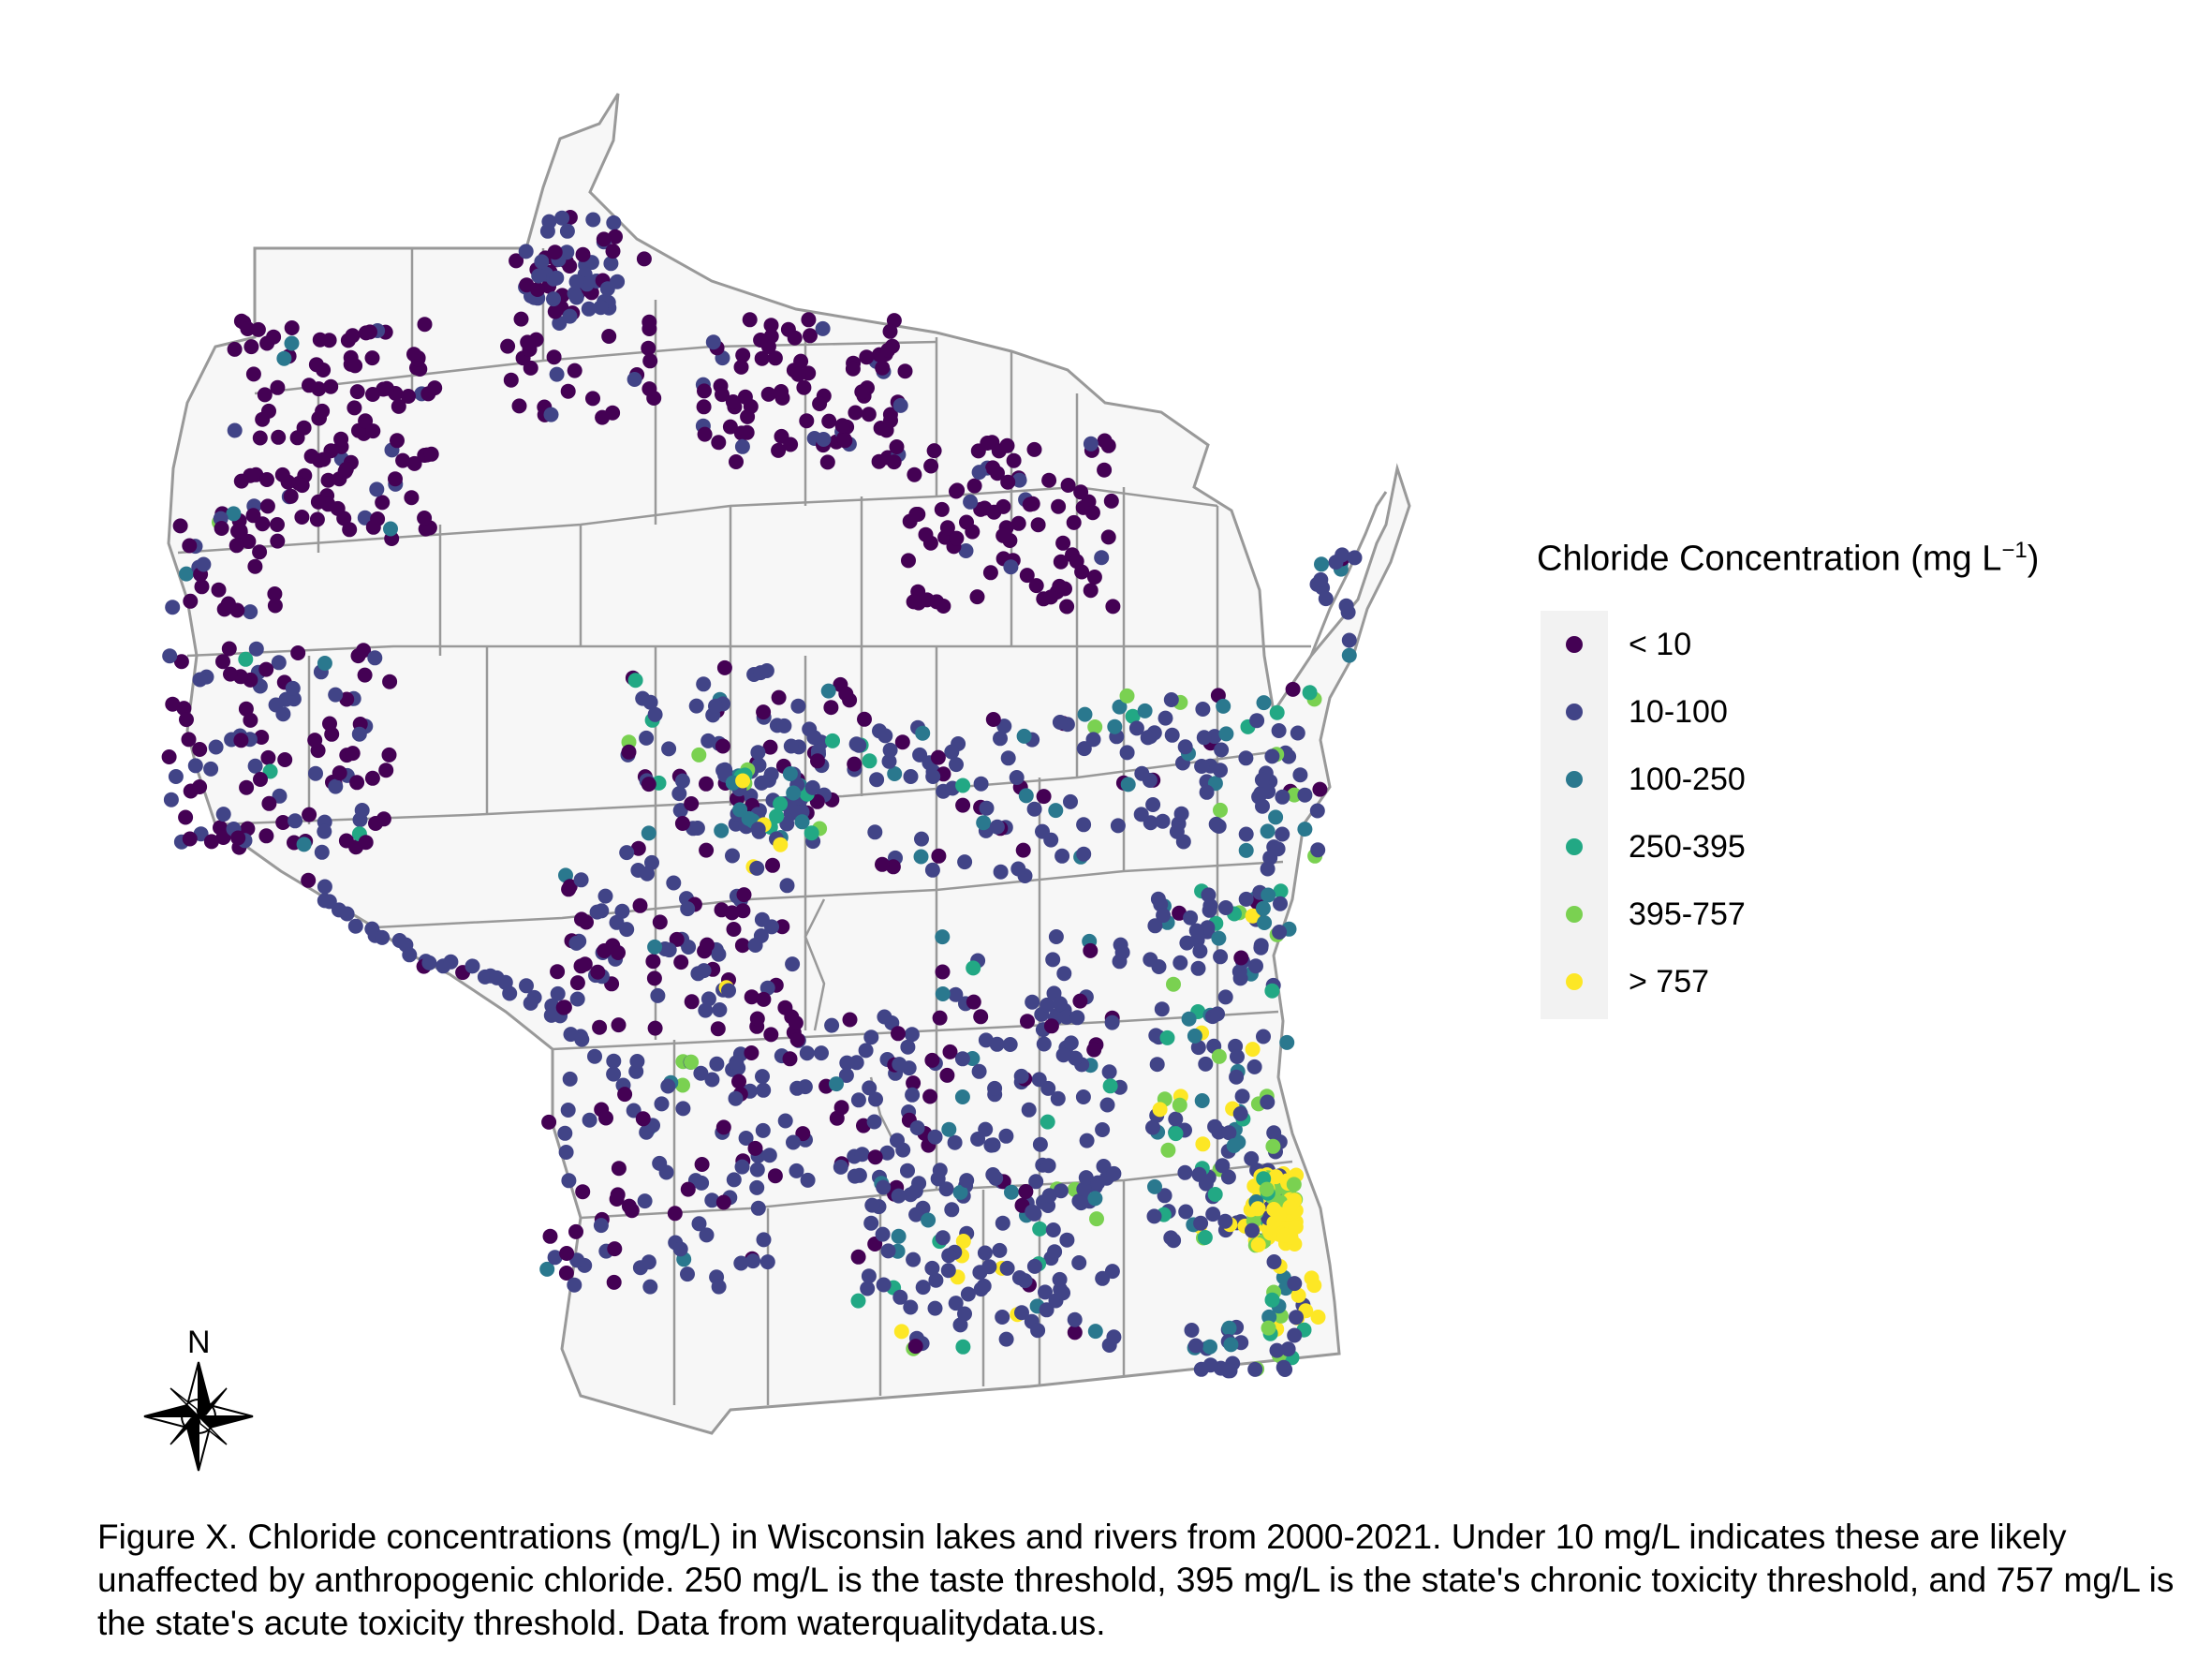 This screenshot has height=1659, width=2212. What do you see at coordinates (1775, 982) in the screenshot?
I see `legend-item: > 757` at bounding box center [1775, 982].